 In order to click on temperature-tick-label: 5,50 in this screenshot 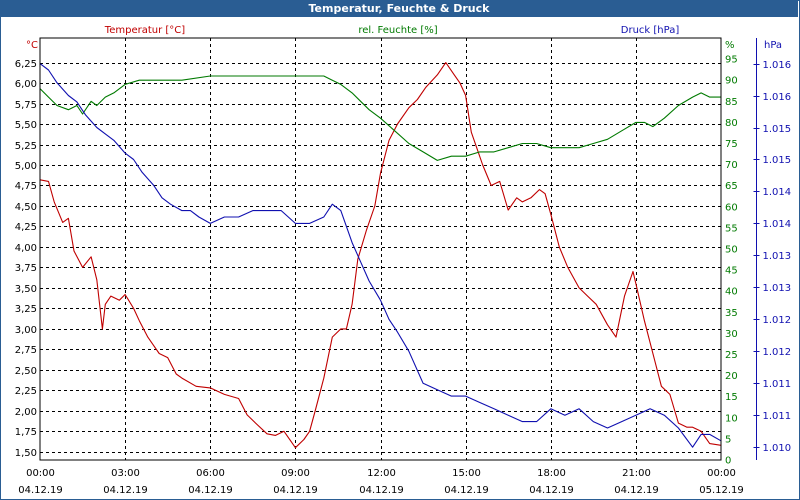, I will do `click(26, 125)`.